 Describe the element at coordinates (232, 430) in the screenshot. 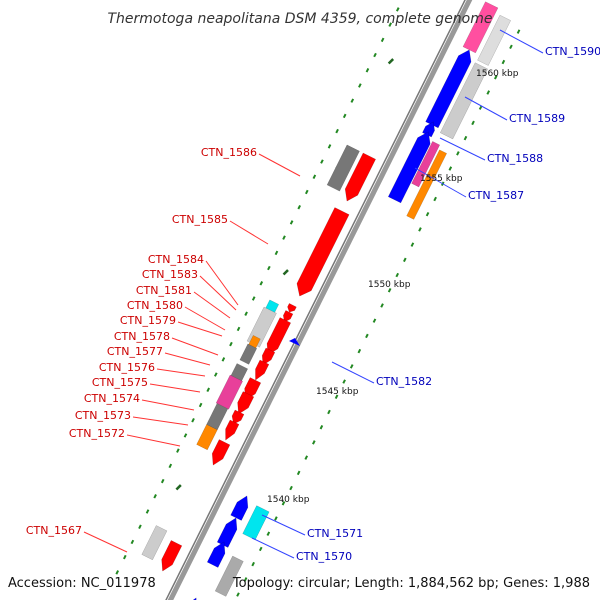

I see `gene-ctn-1572b` at that location.